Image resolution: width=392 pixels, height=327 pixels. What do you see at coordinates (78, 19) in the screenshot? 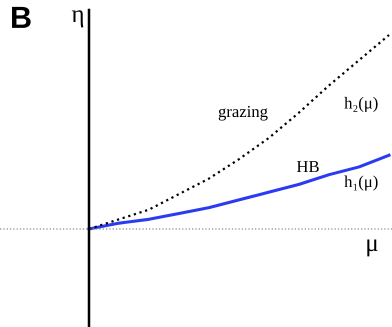
I see `y-axis-title: η` at bounding box center [78, 19].